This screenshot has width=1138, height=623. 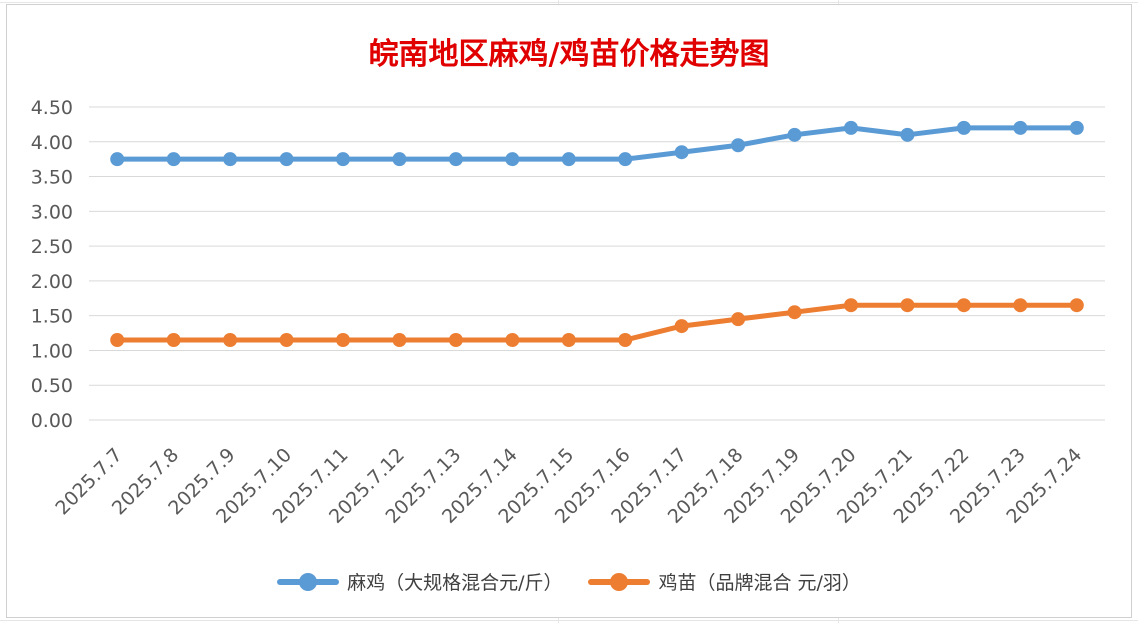 What do you see at coordinates (52, 317) in the screenshot?
I see `y-tick-label: 1.50` at bounding box center [52, 317].